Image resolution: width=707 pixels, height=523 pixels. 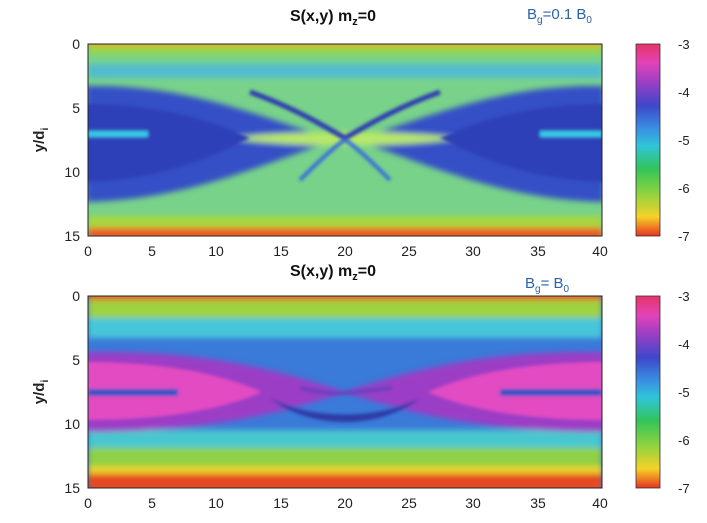 What do you see at coordinates (41, 140) in the screenshot?
I see `panel-1-y-axis-label: y/di` at bounding box center [41, 140].